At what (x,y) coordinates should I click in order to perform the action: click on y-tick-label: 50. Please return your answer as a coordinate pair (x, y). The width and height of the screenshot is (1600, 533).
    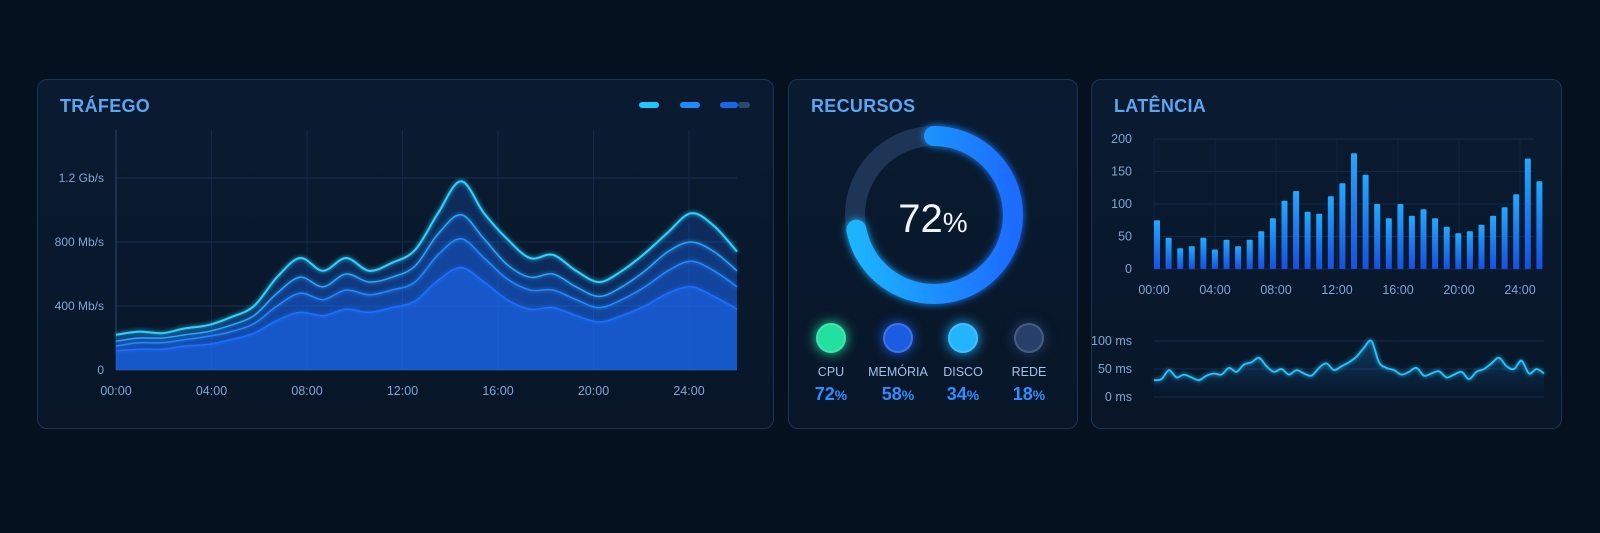
    Looking at the image, I should click on (1125, 237).